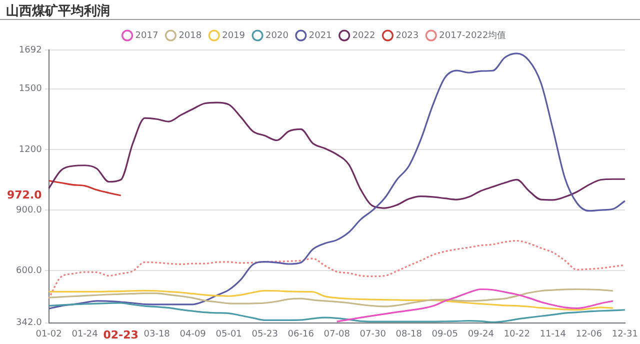 Image resolution: width=640 pixels, height=344 pixels. What do you see at coordinates (265, 335) in the screenshot?
I see `x-tick-label: 05-23` at bounding box center [265, 335].